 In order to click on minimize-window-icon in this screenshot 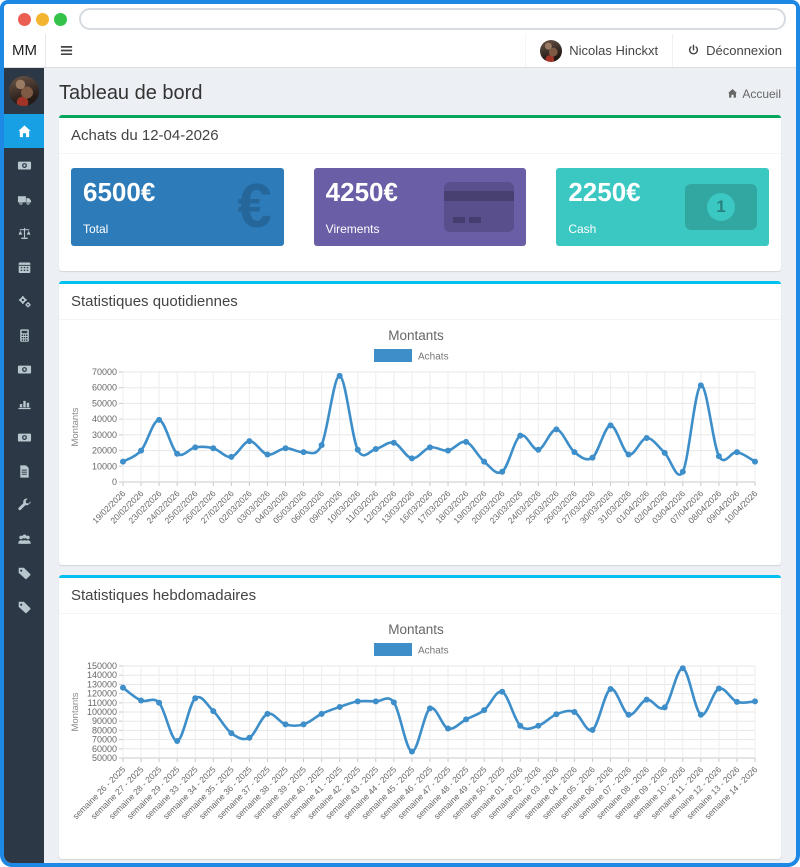, I will do `click(42, 19)`.